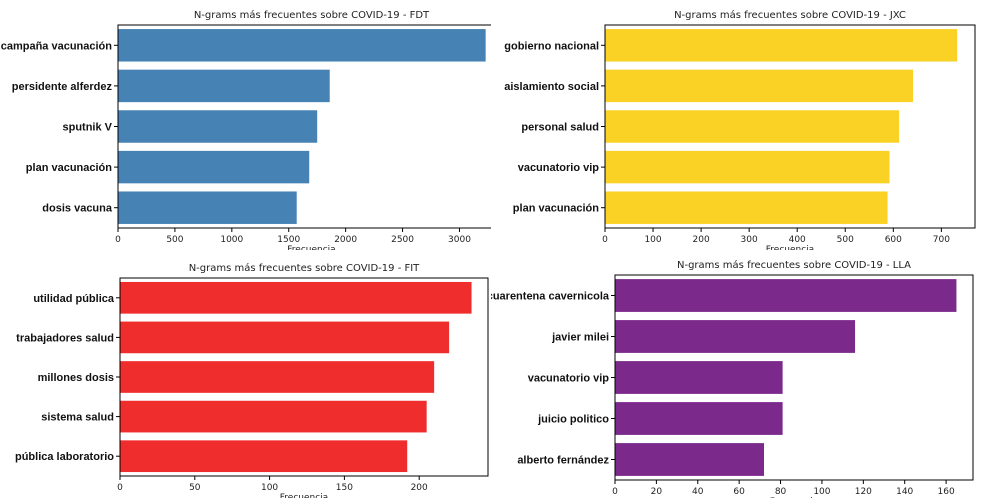  Describe the element at coordinates (62, 87) in the screenshot. I see `category-label: persidente alferdez` at that location.